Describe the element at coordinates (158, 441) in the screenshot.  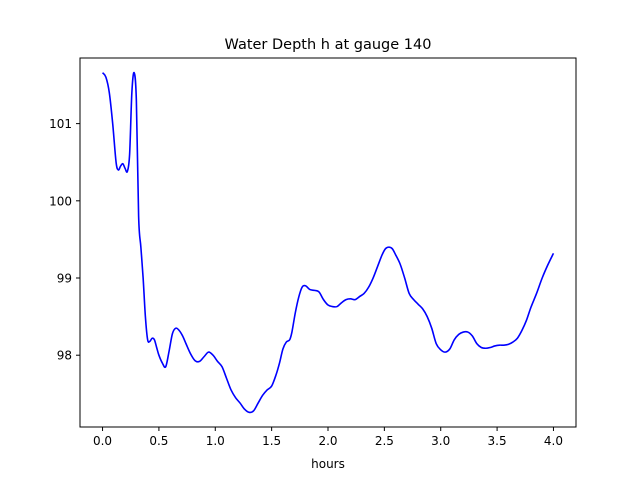
I see `x-tick-label: 0.5` at that location.